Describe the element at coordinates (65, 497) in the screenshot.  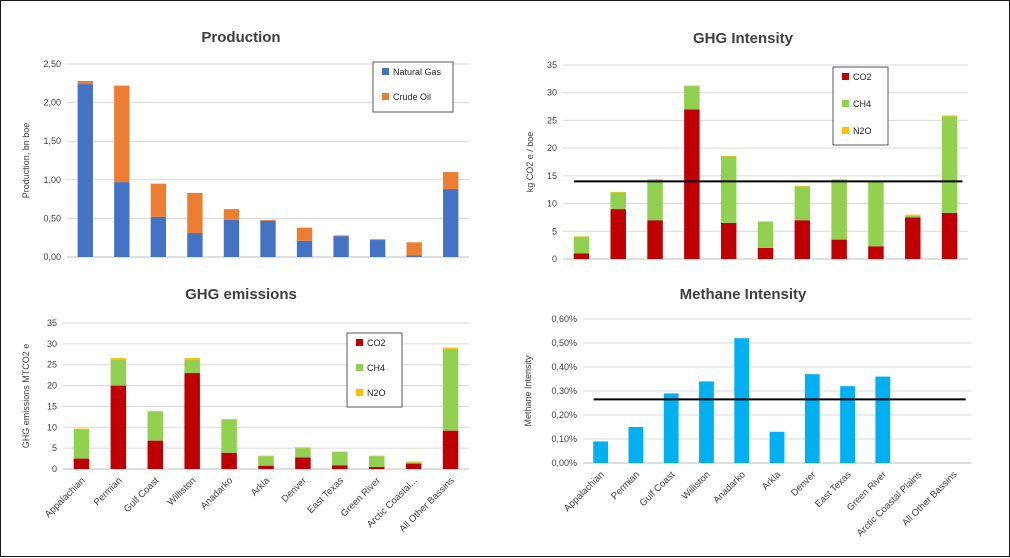
I see `category-label: Appalachian` at that location.